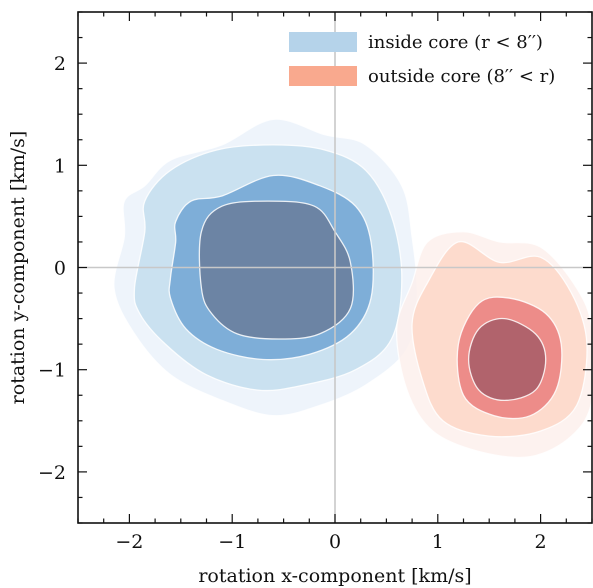 The width and height of the screenshot is (593, 588). What do you see at coordinates (335, 542) in the screenshot?
I see `x-tick-label: 0` at bounding box center [335, 542].